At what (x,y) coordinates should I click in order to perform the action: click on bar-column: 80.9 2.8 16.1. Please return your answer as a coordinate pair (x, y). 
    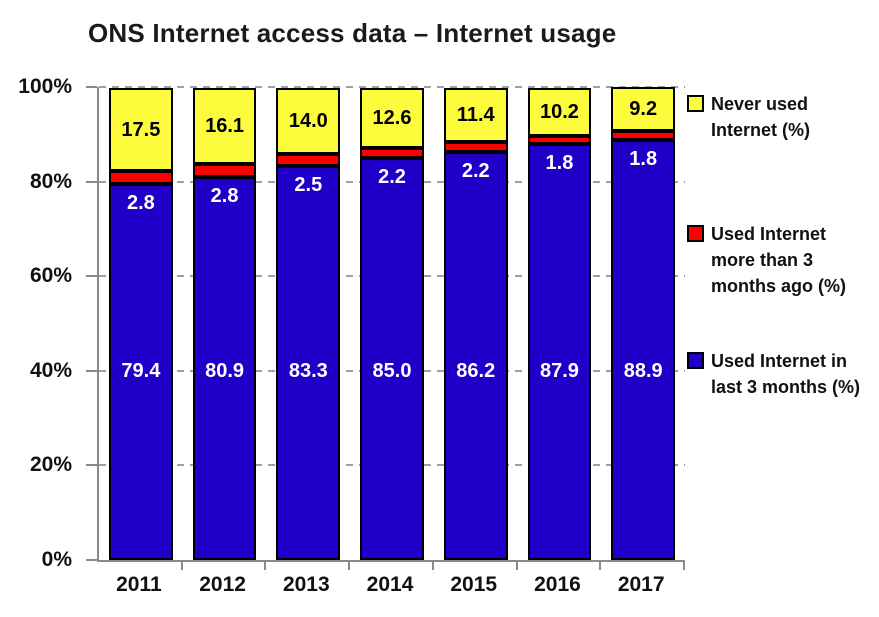
    Looking at the image, I should click on (225, 323).